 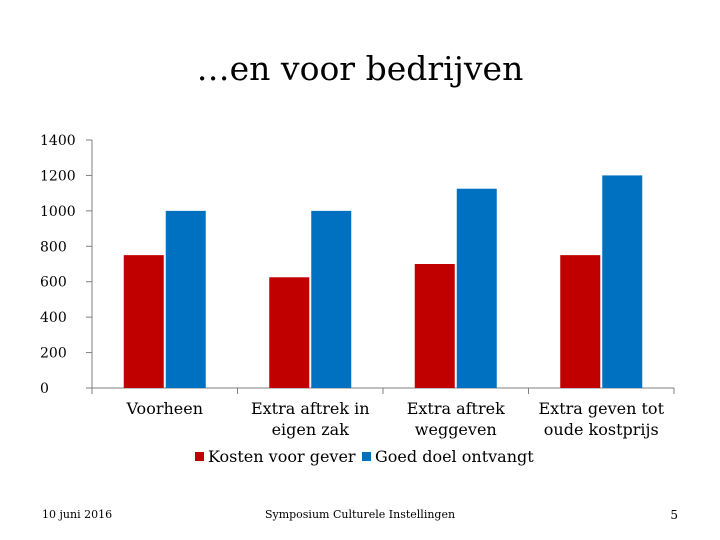 What do you see at coordinates (454, 456) in the screenshot?
I see `legend-label: Goed doel ontvangt` at bounding box center [454, 456].